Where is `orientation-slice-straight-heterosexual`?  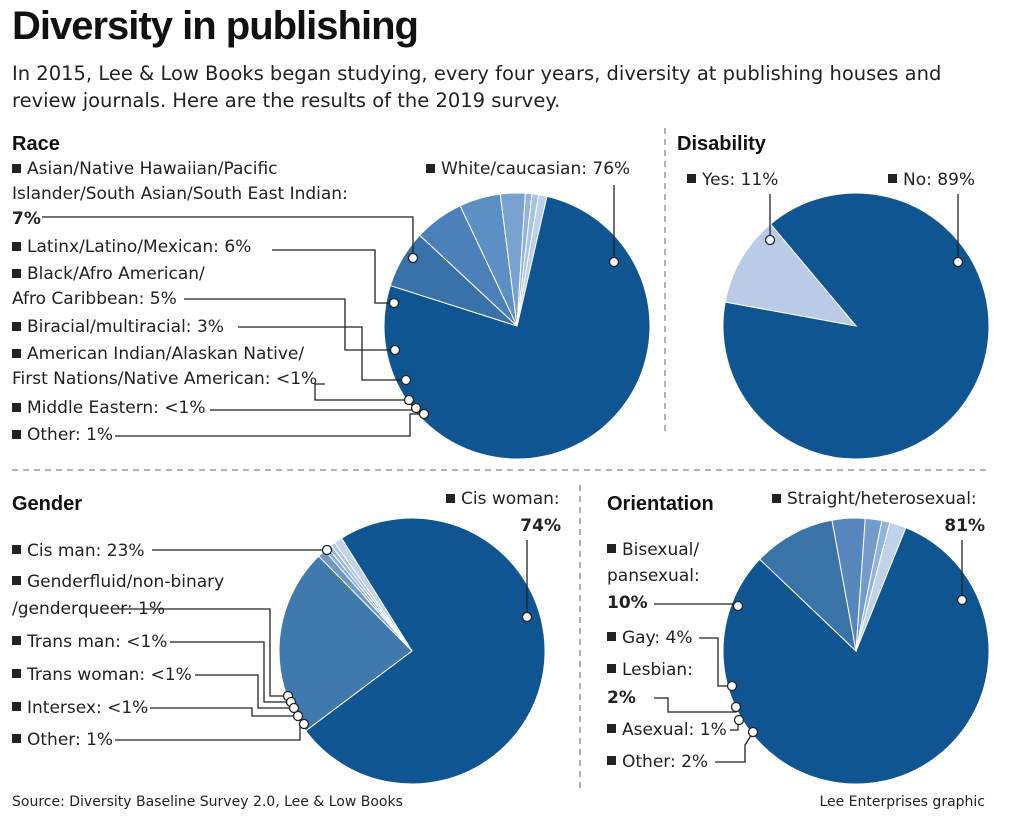
orientation-slice-straight-heterosexual is located at coordinates (856, 656).